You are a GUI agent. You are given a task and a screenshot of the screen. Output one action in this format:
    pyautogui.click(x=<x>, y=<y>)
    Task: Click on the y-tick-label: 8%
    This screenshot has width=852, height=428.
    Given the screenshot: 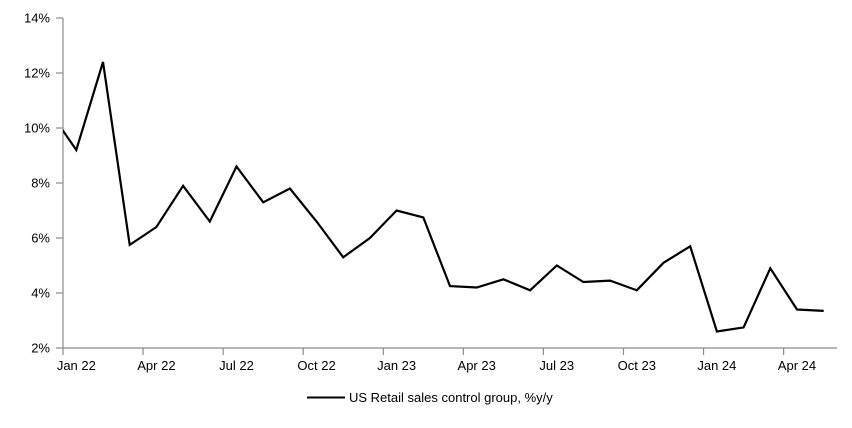 What is the action you would take?
    pyautogui.click(x=40, y=183)
    